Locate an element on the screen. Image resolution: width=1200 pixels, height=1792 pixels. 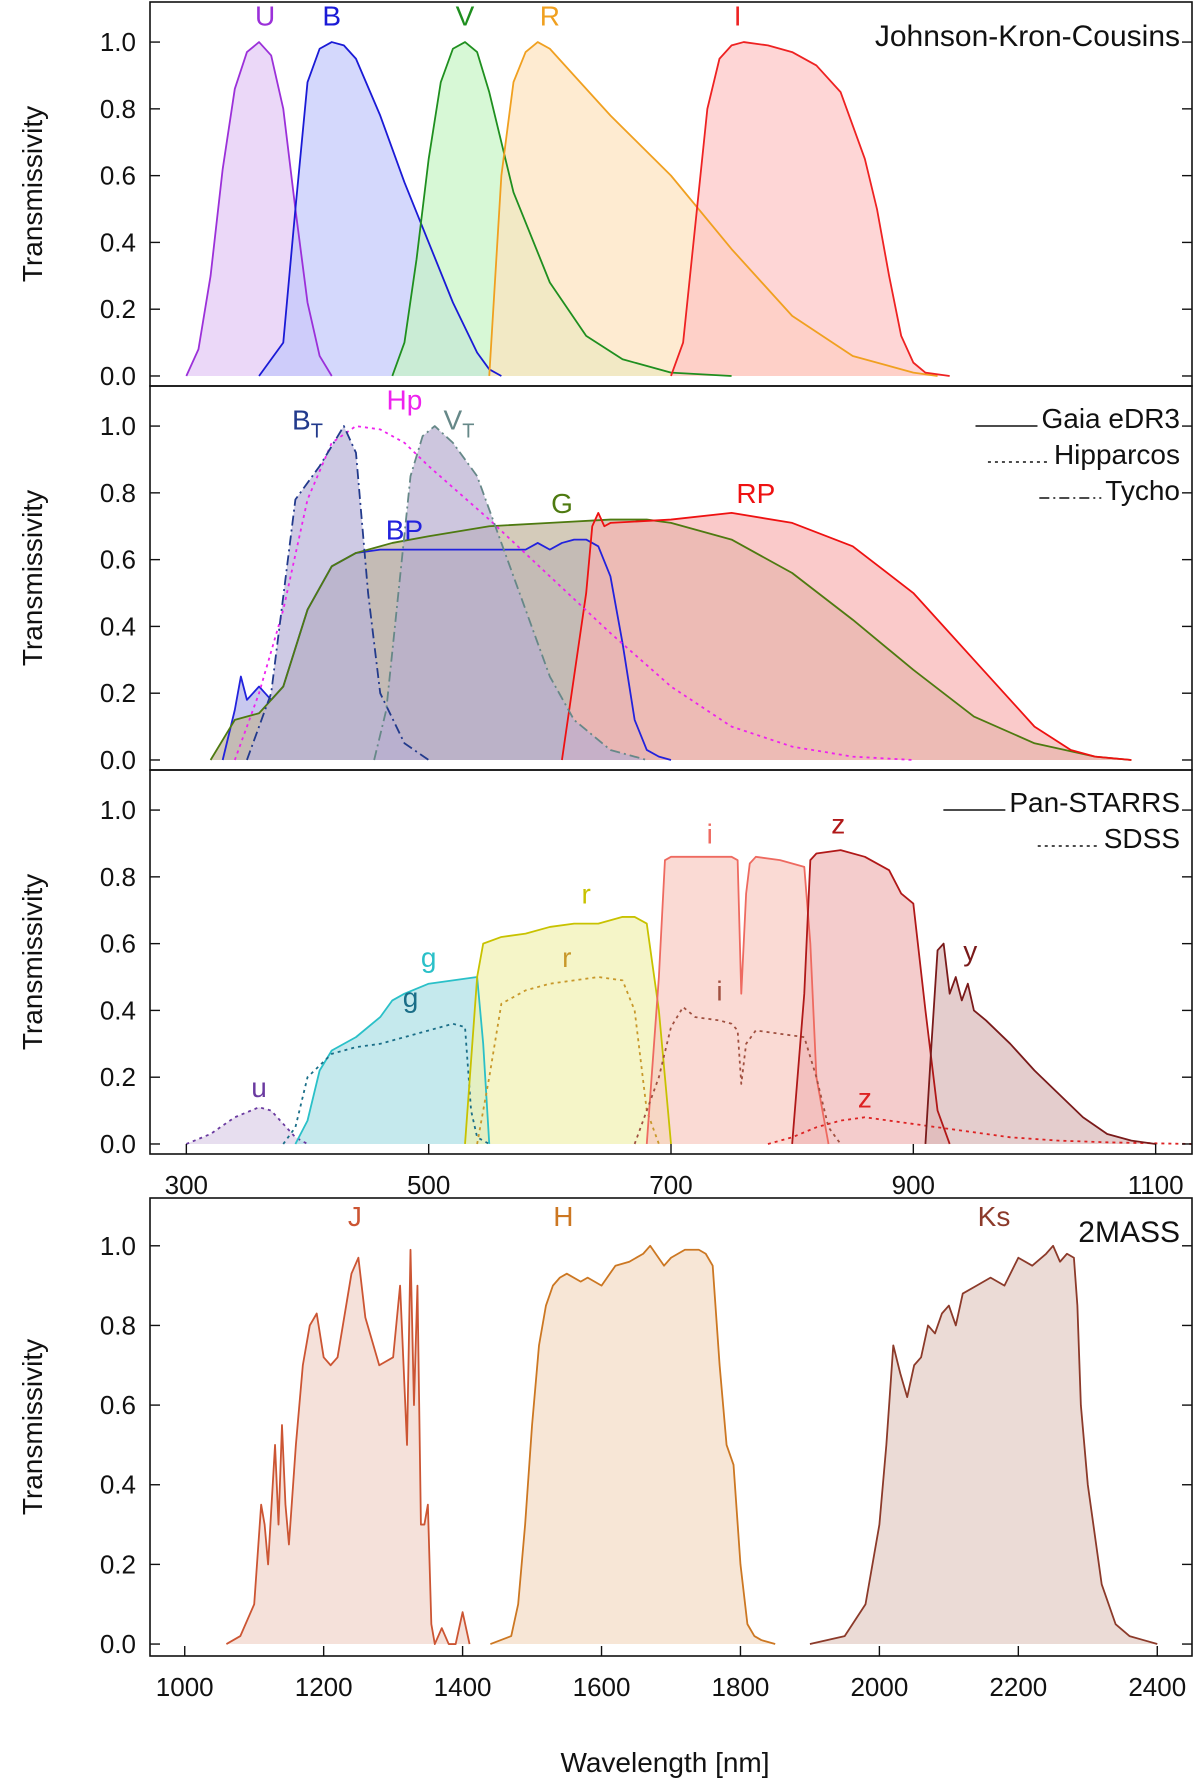
line-i is located at coordinates (810, 209).